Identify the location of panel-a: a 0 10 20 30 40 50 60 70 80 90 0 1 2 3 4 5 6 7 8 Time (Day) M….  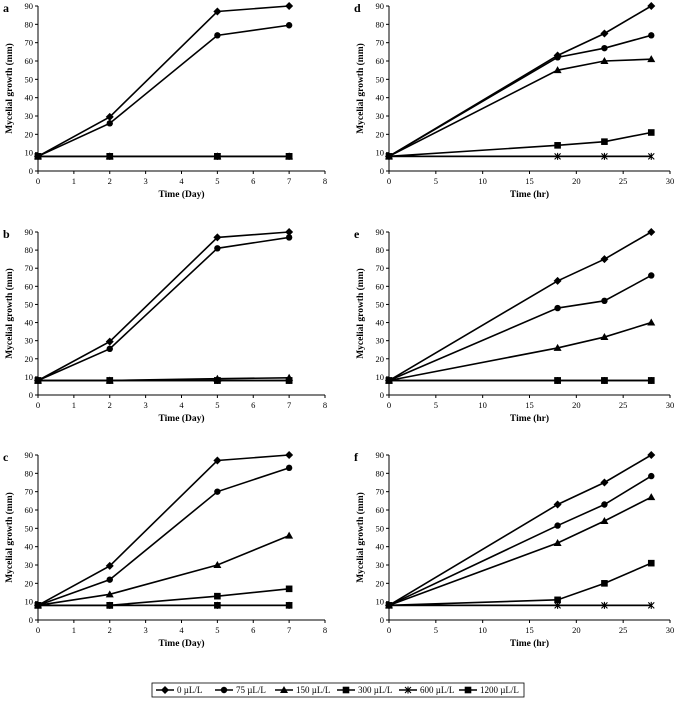
(165, 100).